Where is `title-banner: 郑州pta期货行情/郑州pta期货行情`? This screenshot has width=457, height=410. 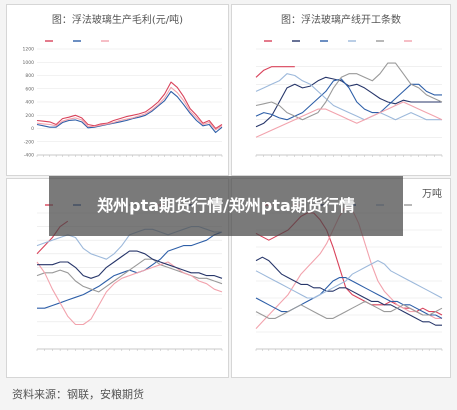 title-banner: 郑州pta期货行情/郑州pta期货行情 is located at coordinates (226, 206).